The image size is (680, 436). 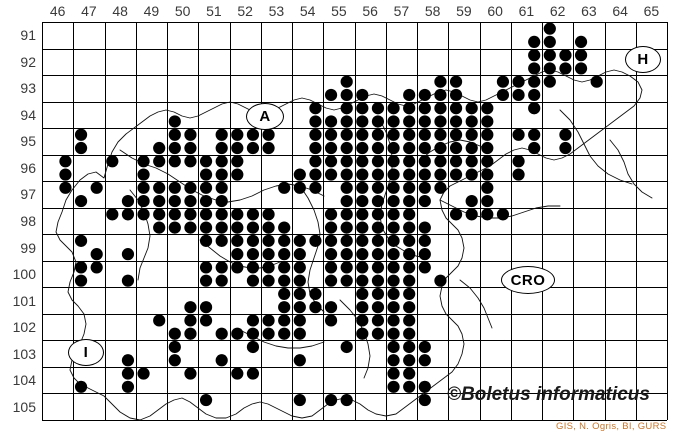 I want to click on col-label-65: 65, so click(x=651, y=11).